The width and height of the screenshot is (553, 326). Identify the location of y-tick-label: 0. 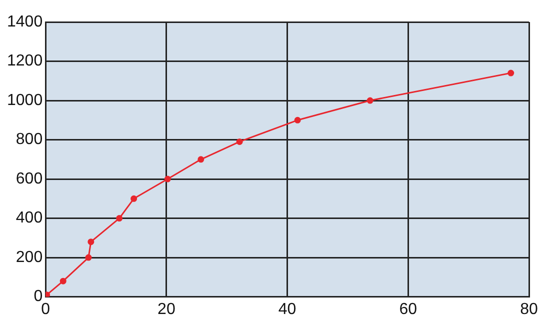
(38, 297).